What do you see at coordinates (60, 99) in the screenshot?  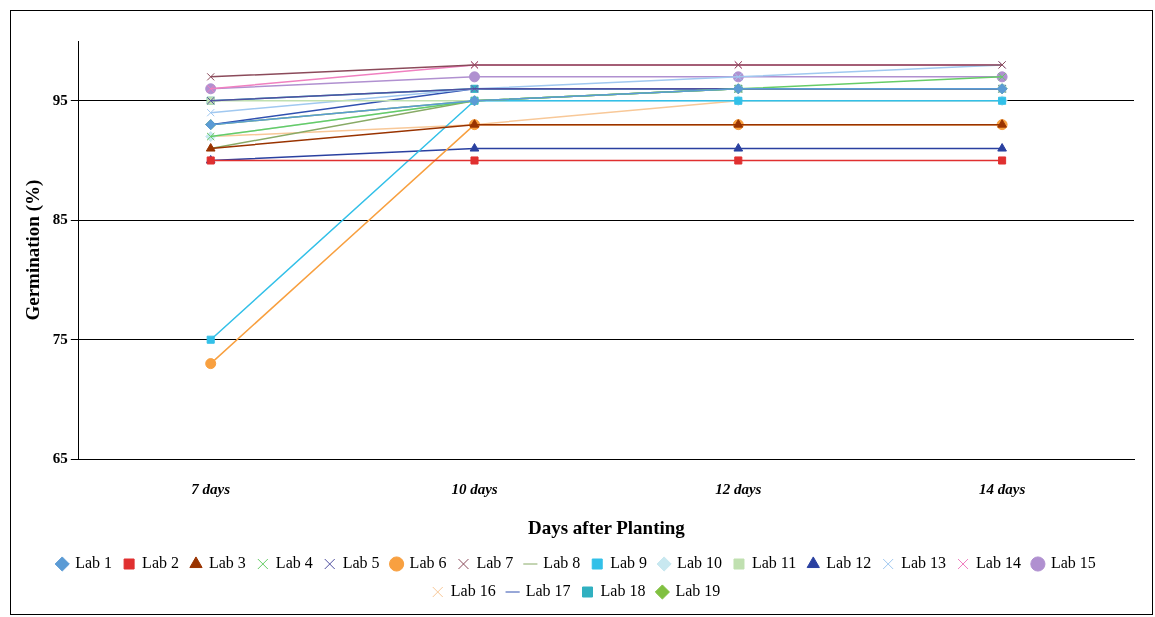 I see `y-tick-label: 95` at bounding box center [60, 99].